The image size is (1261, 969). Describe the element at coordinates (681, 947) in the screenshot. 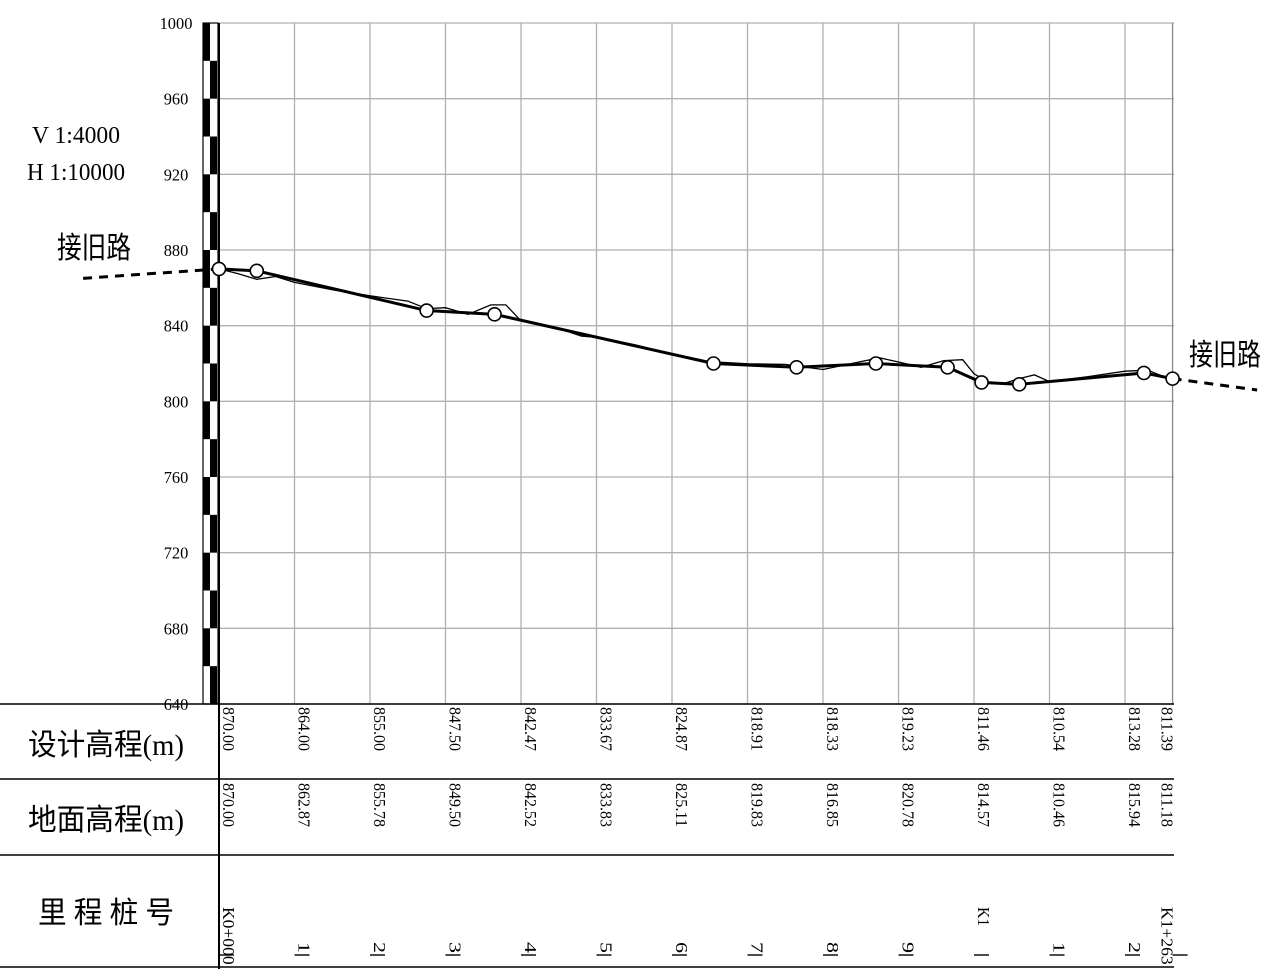

I see `stake-number-label: 6` at that location.